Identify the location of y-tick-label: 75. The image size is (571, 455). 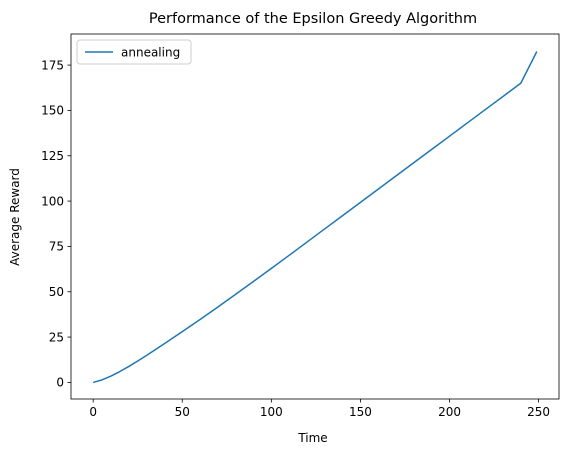
(56, 247).